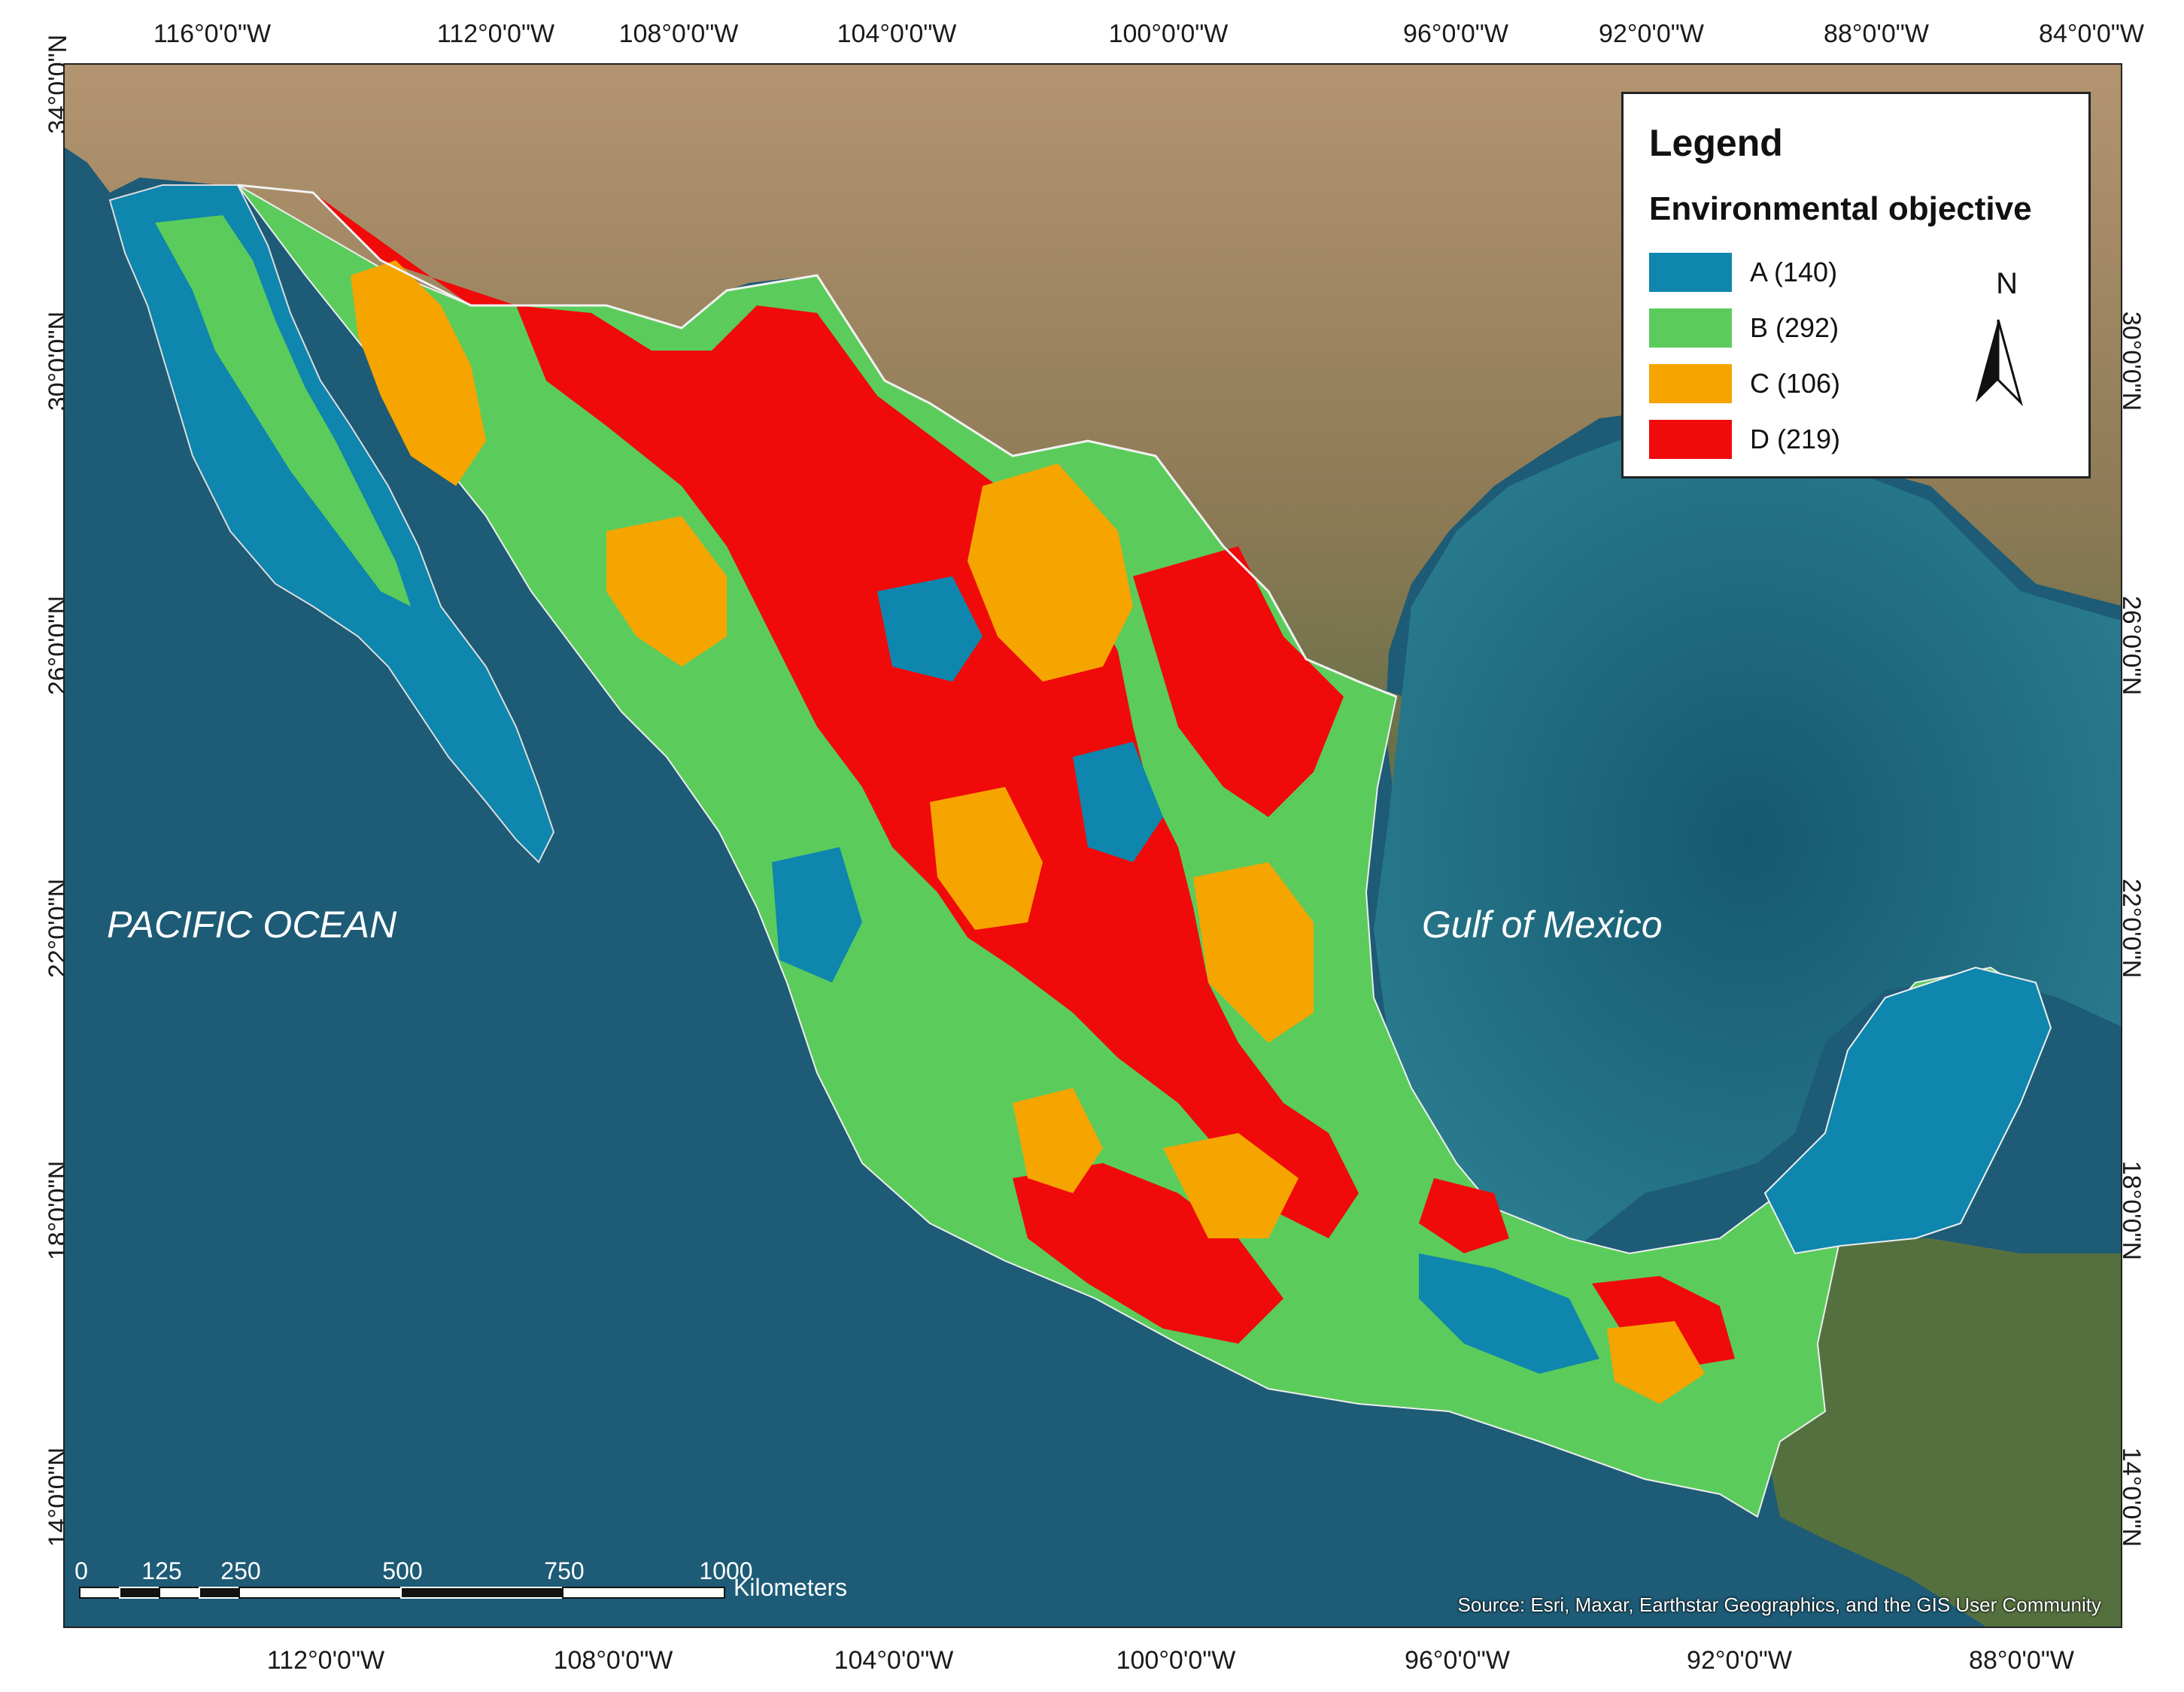  Describe the element at coordinates (212, 34) in the screenshot. I see `top-longitude-label: 116°0'0"W` at that location.